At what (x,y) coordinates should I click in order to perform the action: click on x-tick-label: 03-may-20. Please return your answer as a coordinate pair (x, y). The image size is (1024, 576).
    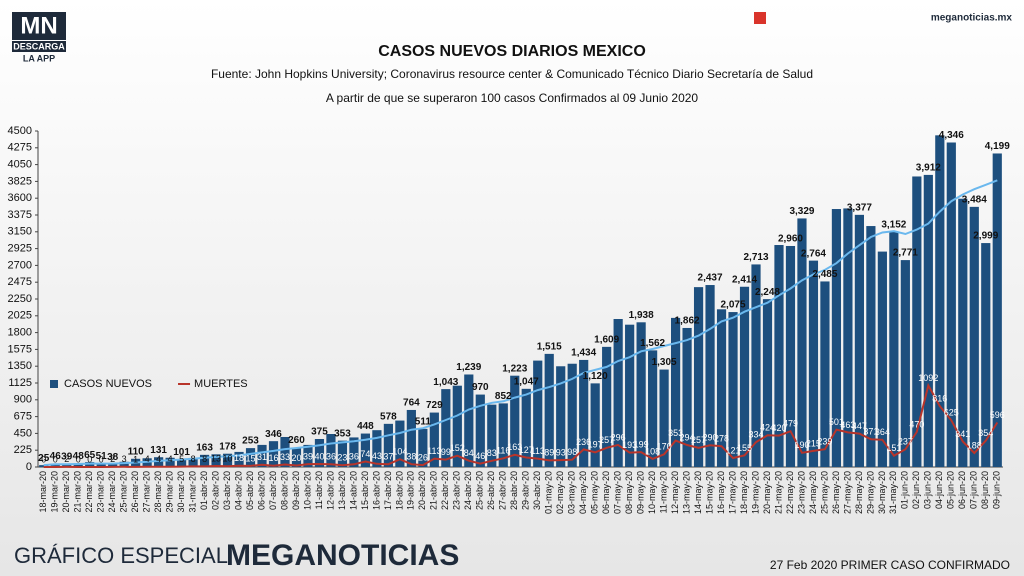
    Looking at the image, I should click on (572, 492).